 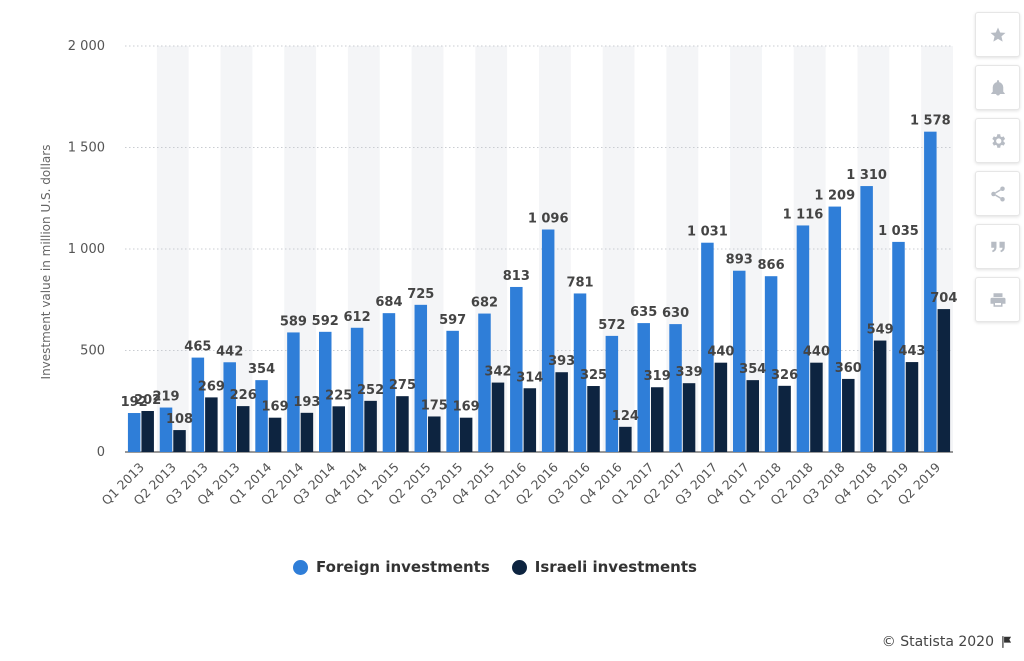 What do you see at coordinates (1007, 642) in the screenshot?
I see `flag-icon` at bounding box center [1007, 642].